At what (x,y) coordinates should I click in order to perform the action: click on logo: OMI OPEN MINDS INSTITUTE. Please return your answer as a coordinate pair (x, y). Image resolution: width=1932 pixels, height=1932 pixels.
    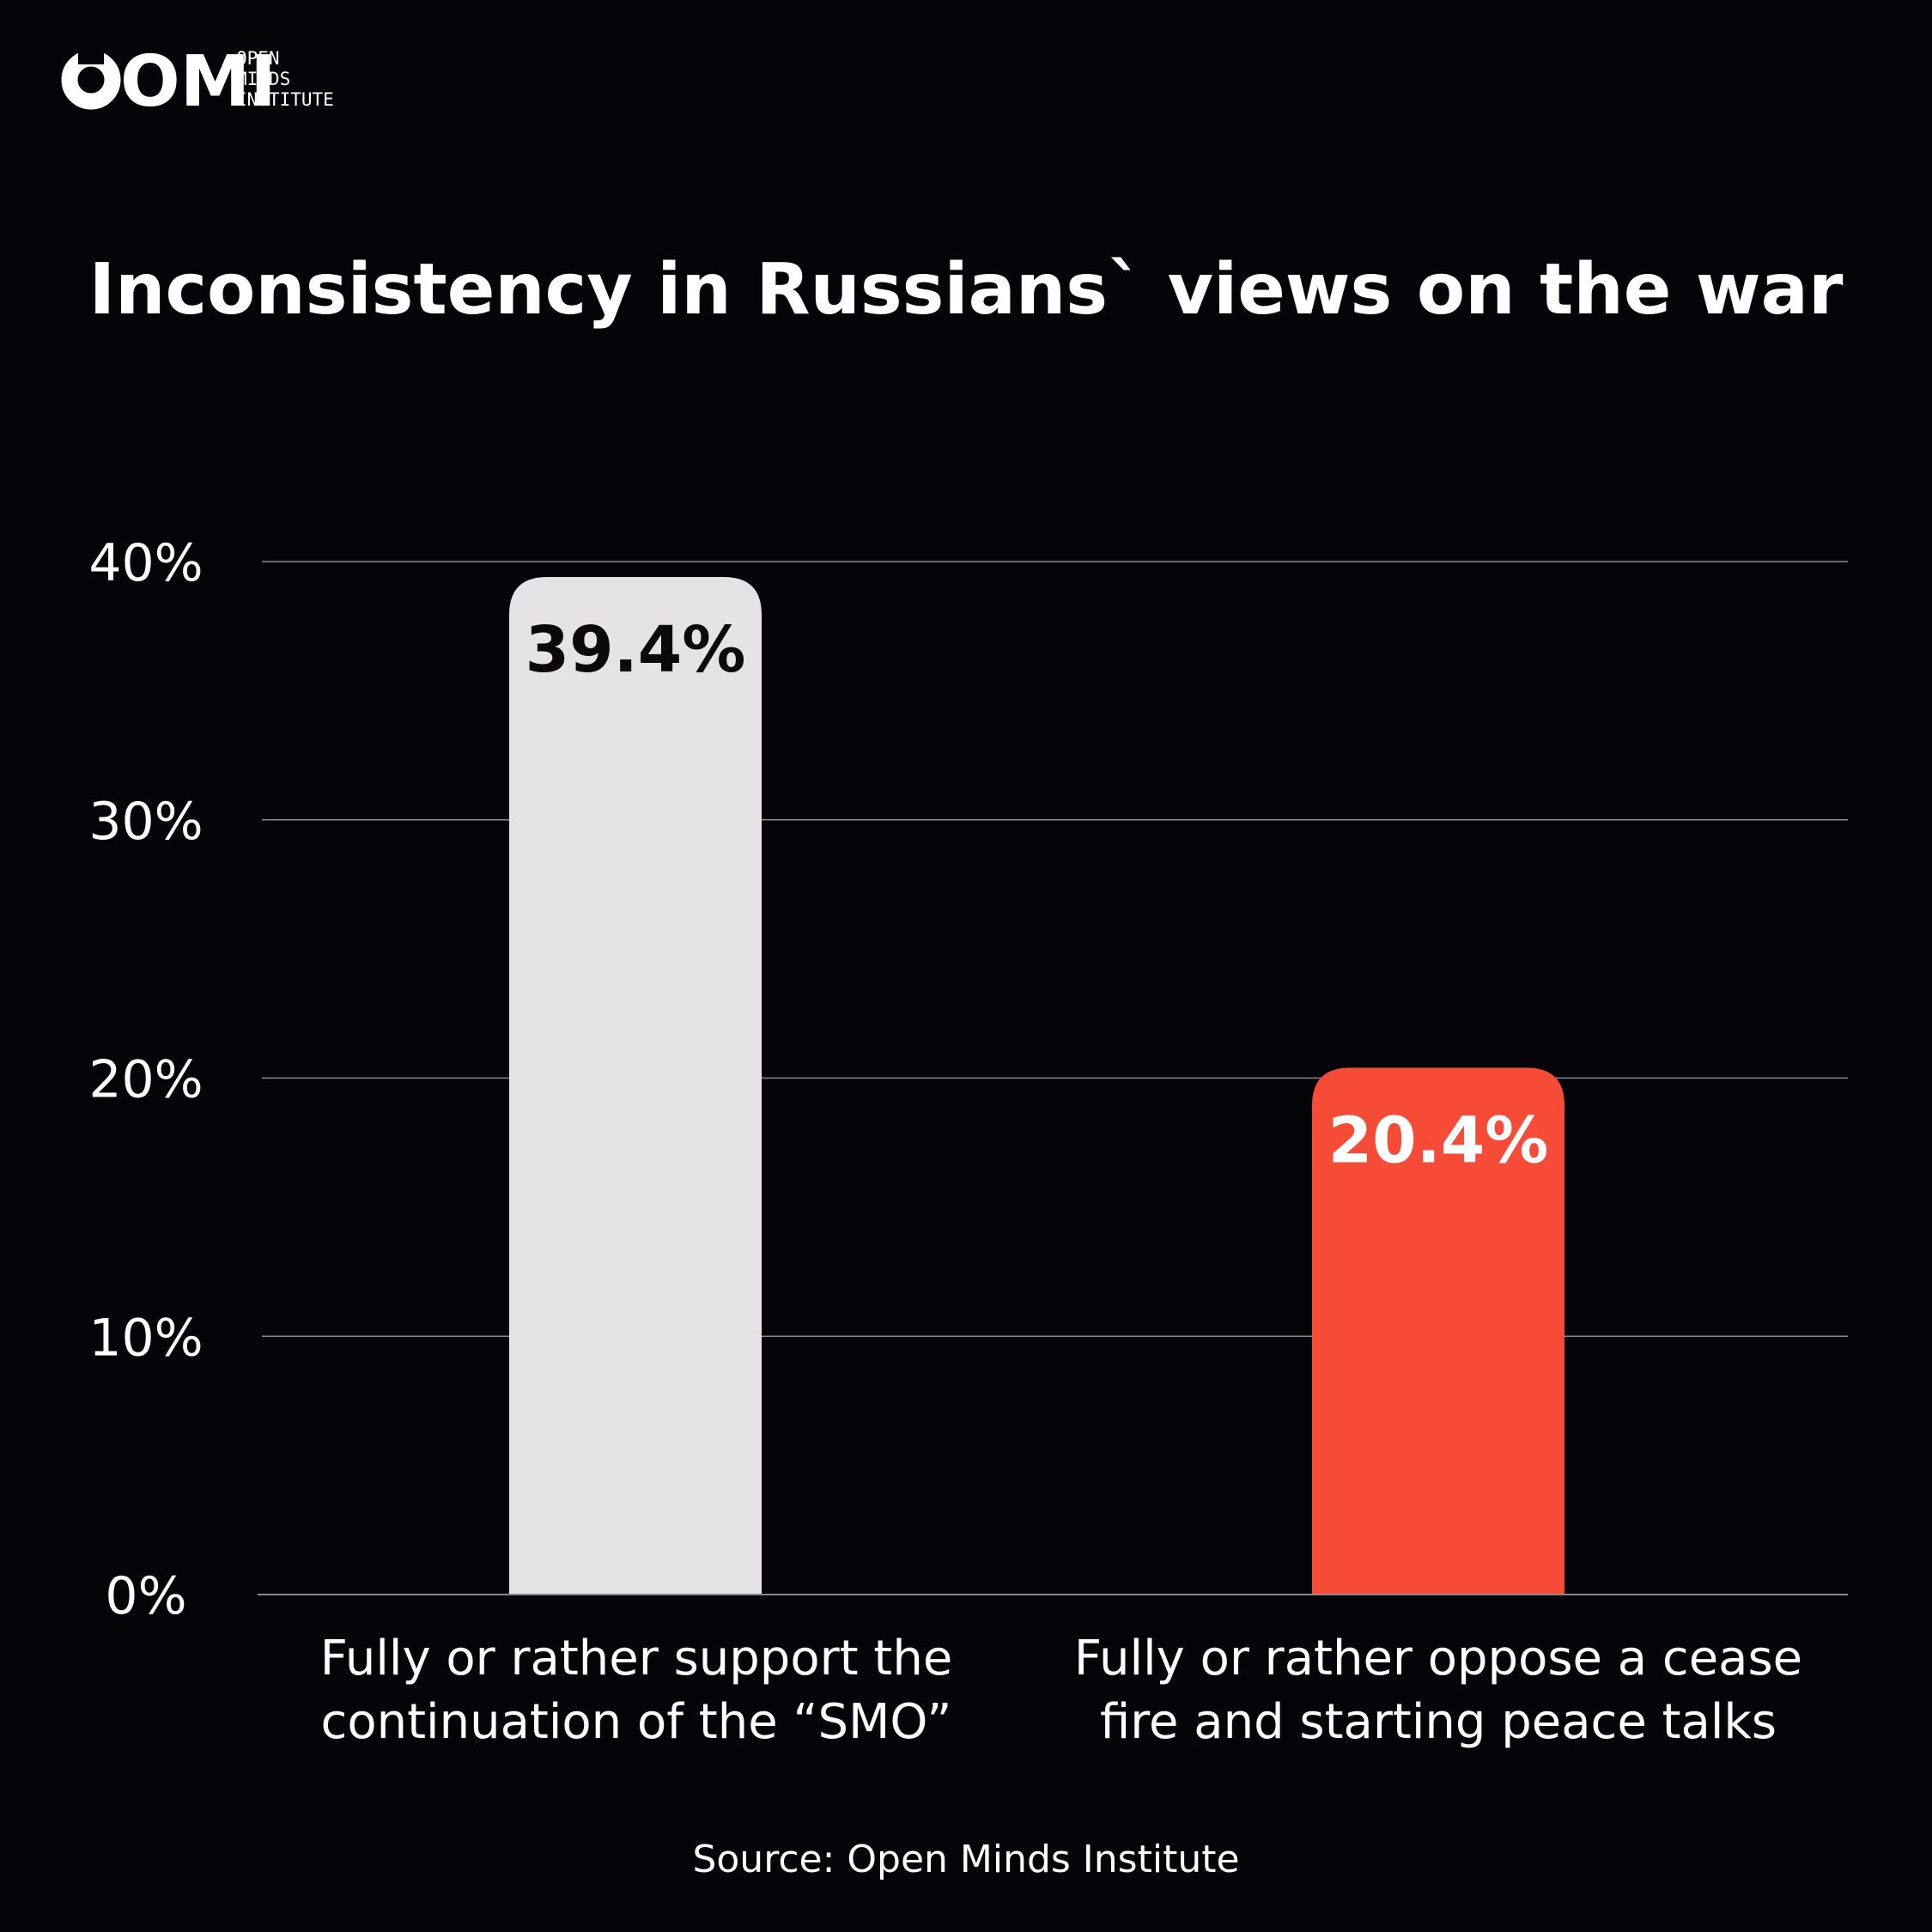
    Looking at the image, I should click on (197, 82).